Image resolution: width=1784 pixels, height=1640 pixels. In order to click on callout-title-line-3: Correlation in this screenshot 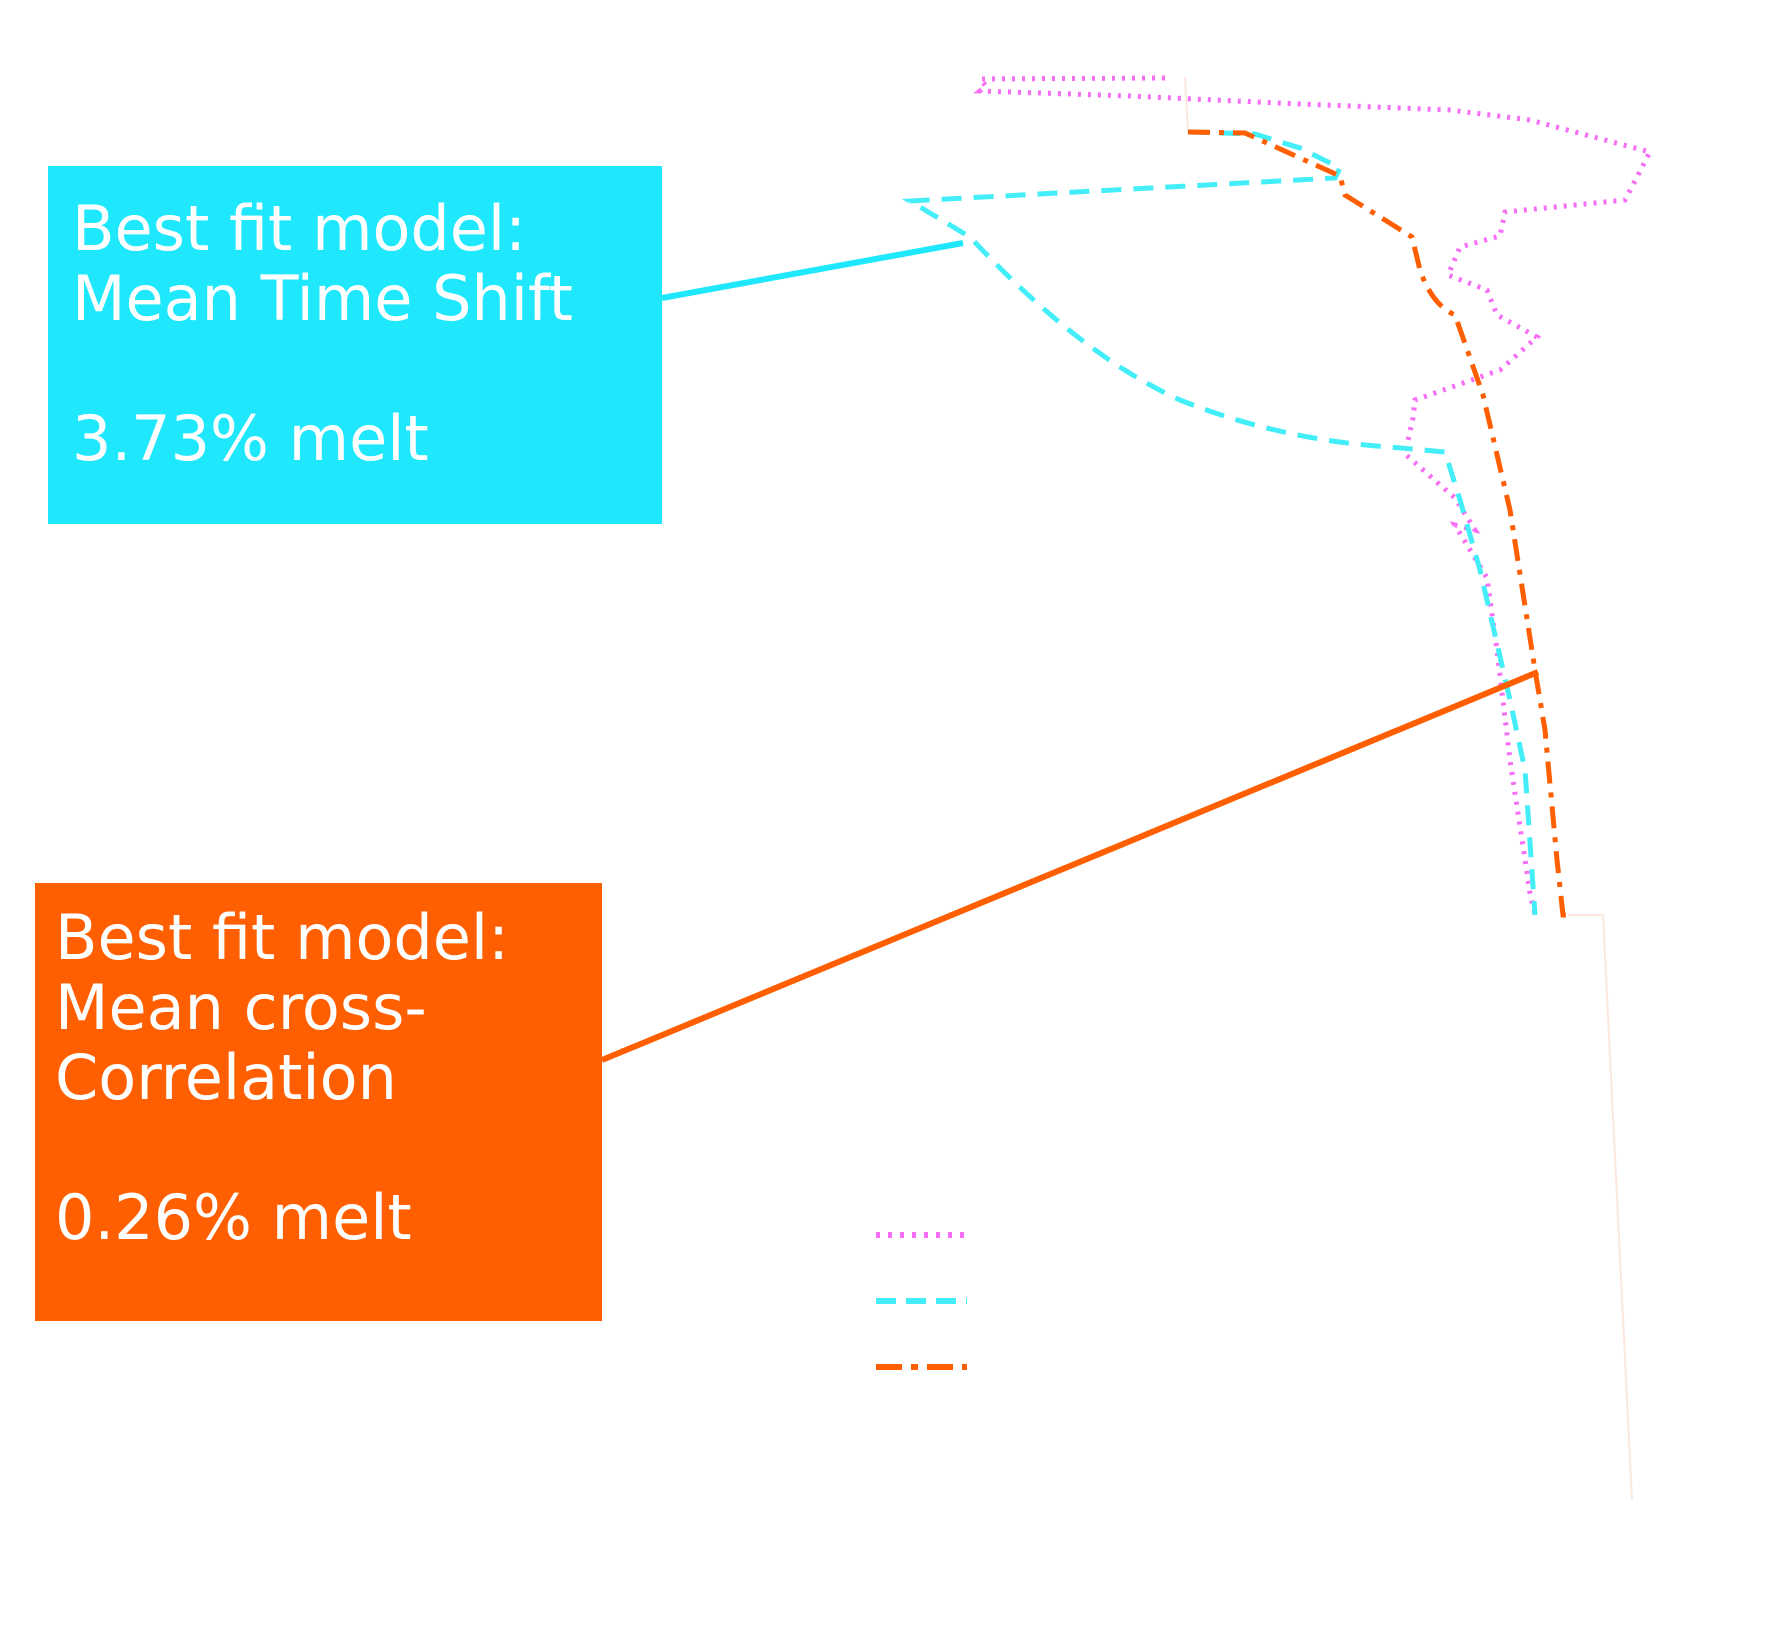, I will do `click(226, 1077)`.